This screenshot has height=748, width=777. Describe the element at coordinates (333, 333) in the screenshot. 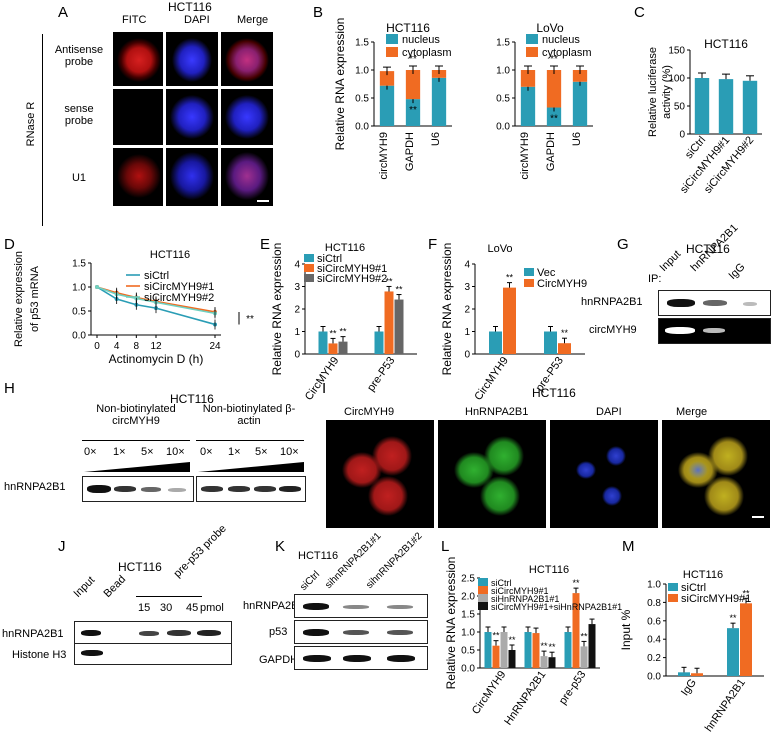

I see `E-star-0-1: **` at that location.